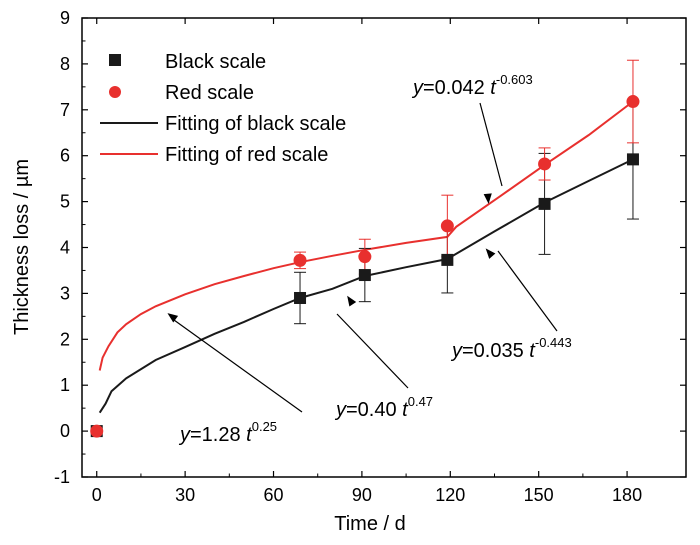 This screenshot has width=700, height=545. What do you see at coordinates (553, 342) in the screenshot?
I see `equation-black-late-fit-exp: -0.443` at bounding box center [553, 342].